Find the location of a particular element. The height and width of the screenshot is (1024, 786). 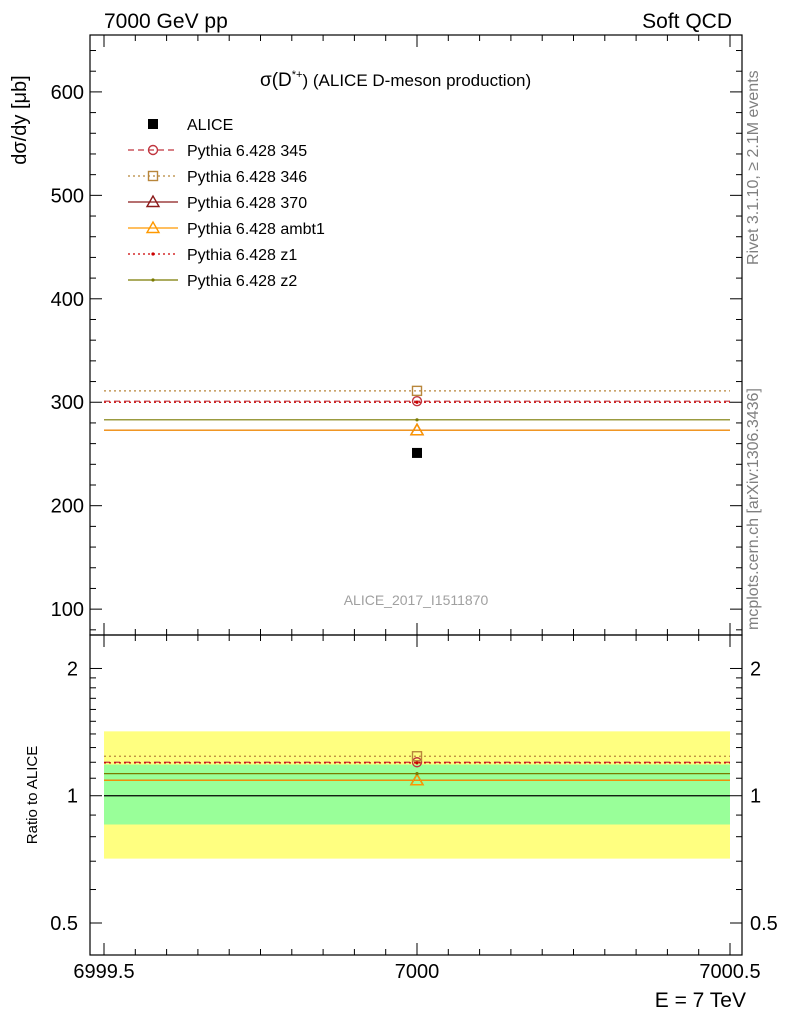

main-title-prefix: σ(D is located at coordinates (276, 80).